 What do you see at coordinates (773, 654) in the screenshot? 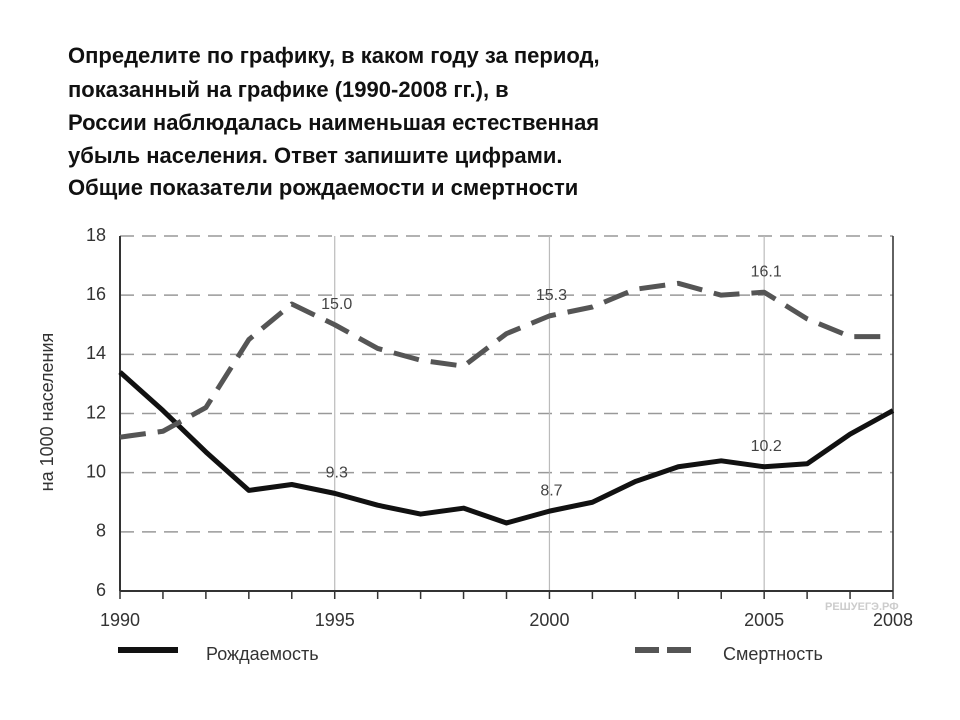
I see `legend-label: Смертность` at bounding box center [773, 654].